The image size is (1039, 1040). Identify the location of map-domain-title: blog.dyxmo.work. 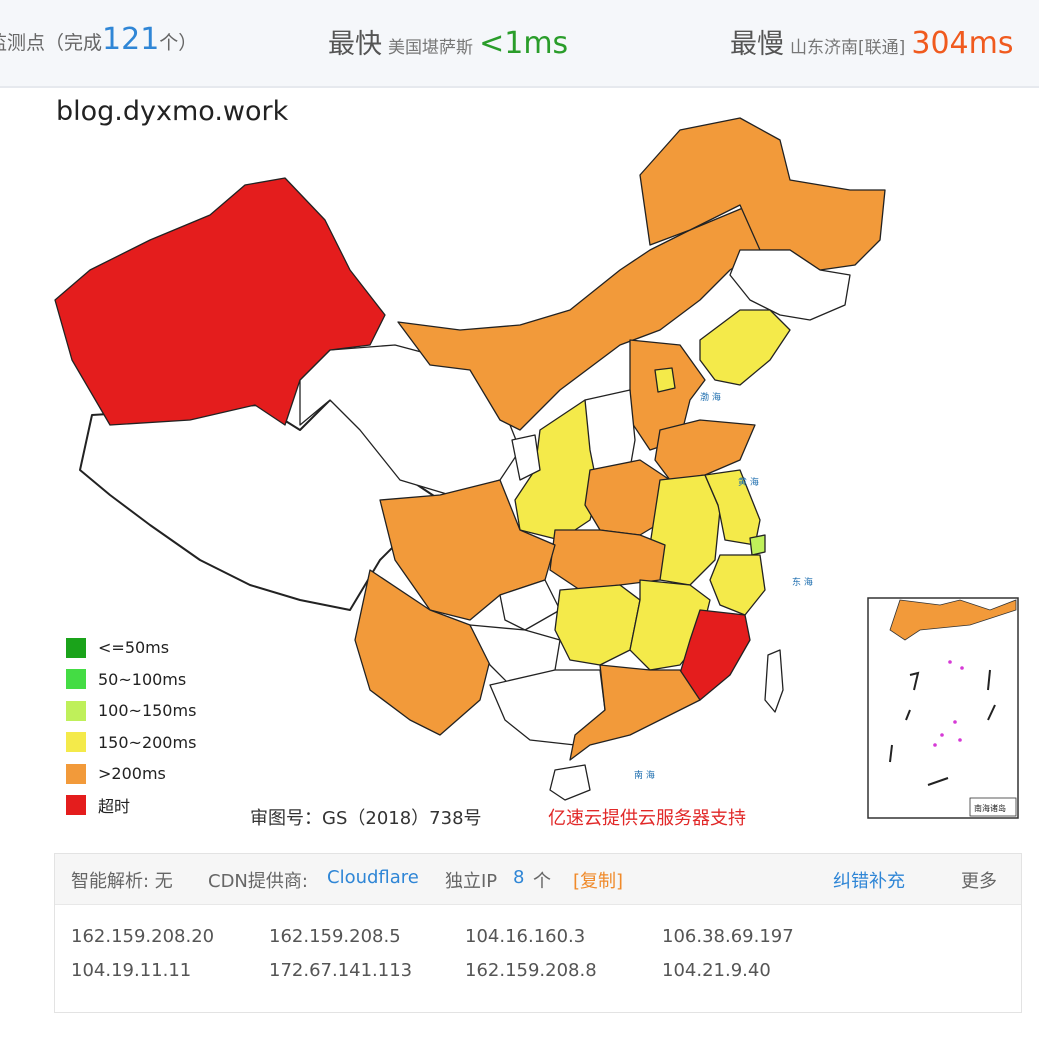
(172, 111).